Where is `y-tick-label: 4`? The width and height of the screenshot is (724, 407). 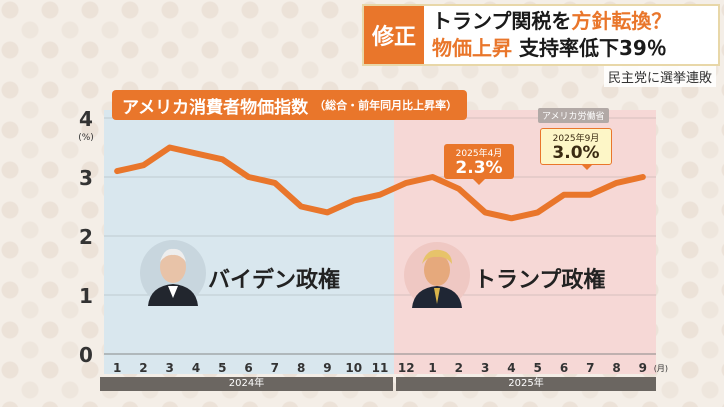
y-tick-label: 4 is located at coordinates (86, 119).